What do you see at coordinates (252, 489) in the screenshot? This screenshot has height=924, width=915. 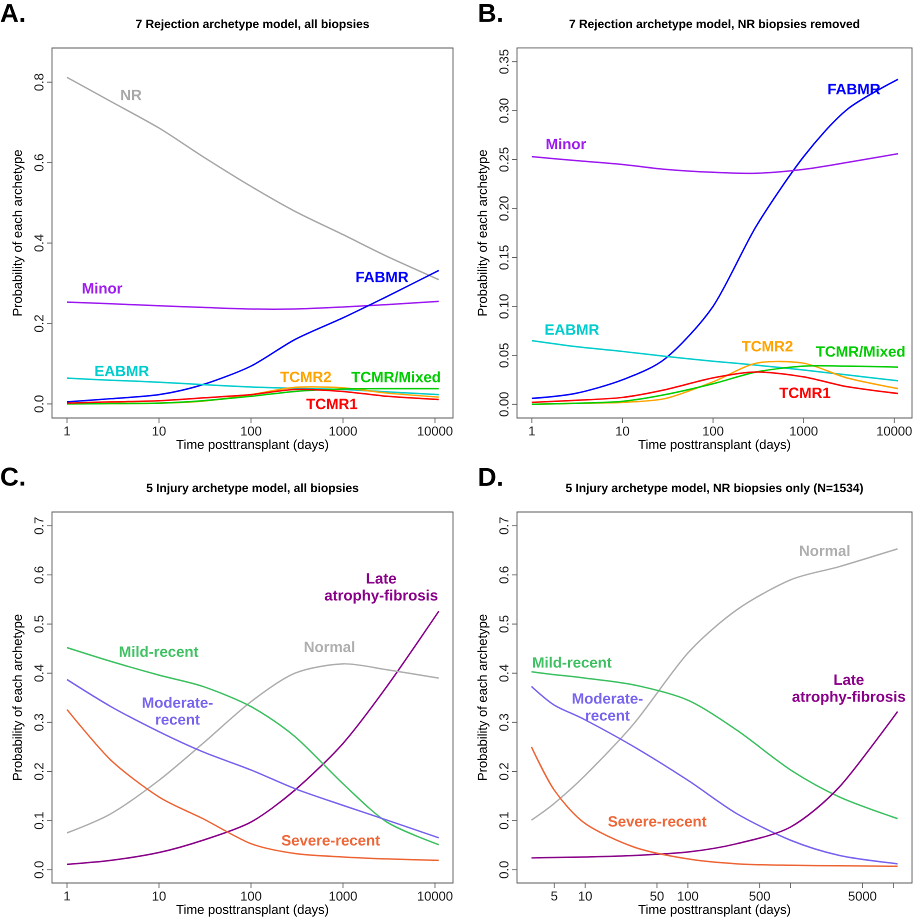 I see `chart-title: 5 Injury archetype model, all biopsies` at bounding box center [252, 489].